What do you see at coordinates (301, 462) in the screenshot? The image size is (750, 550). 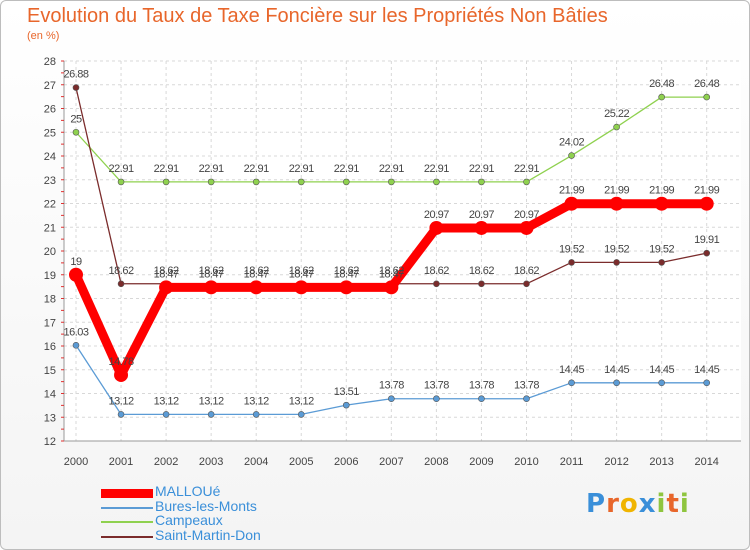 I see `x-tick-label: 2005` at bounding box center [301, 462].